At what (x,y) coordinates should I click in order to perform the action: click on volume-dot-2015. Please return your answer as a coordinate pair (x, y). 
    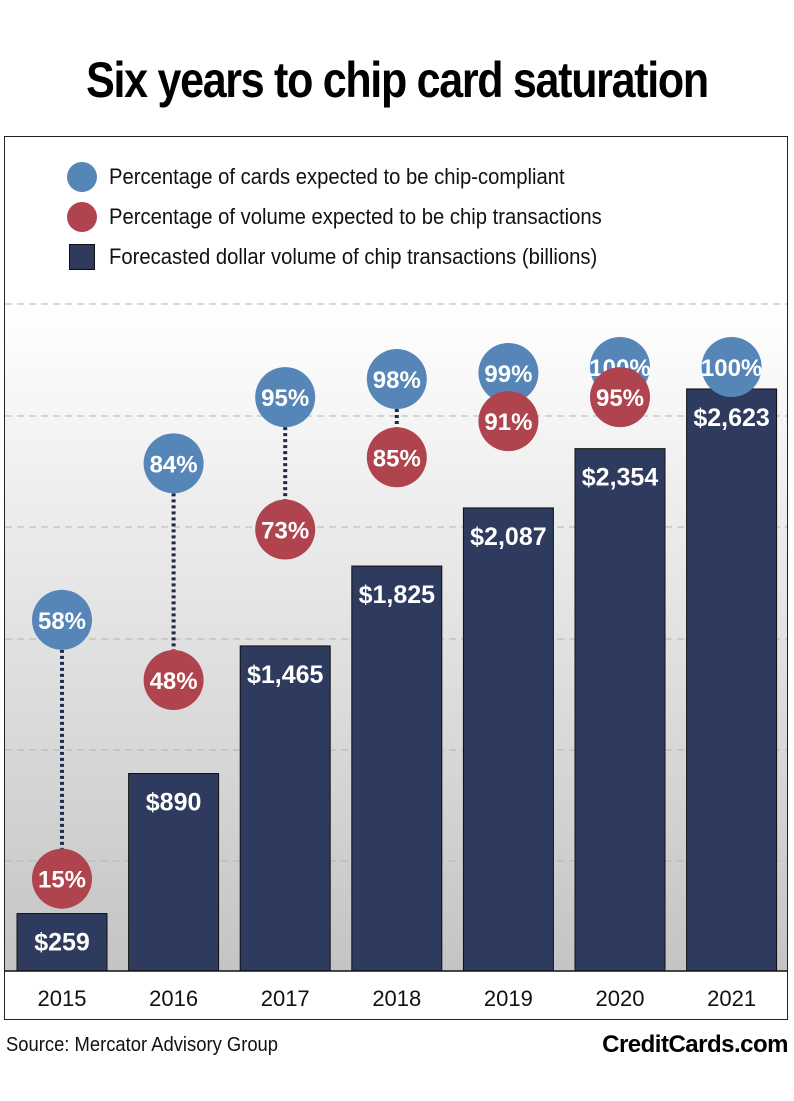
    Looking at the image, I should click on (62, 878).